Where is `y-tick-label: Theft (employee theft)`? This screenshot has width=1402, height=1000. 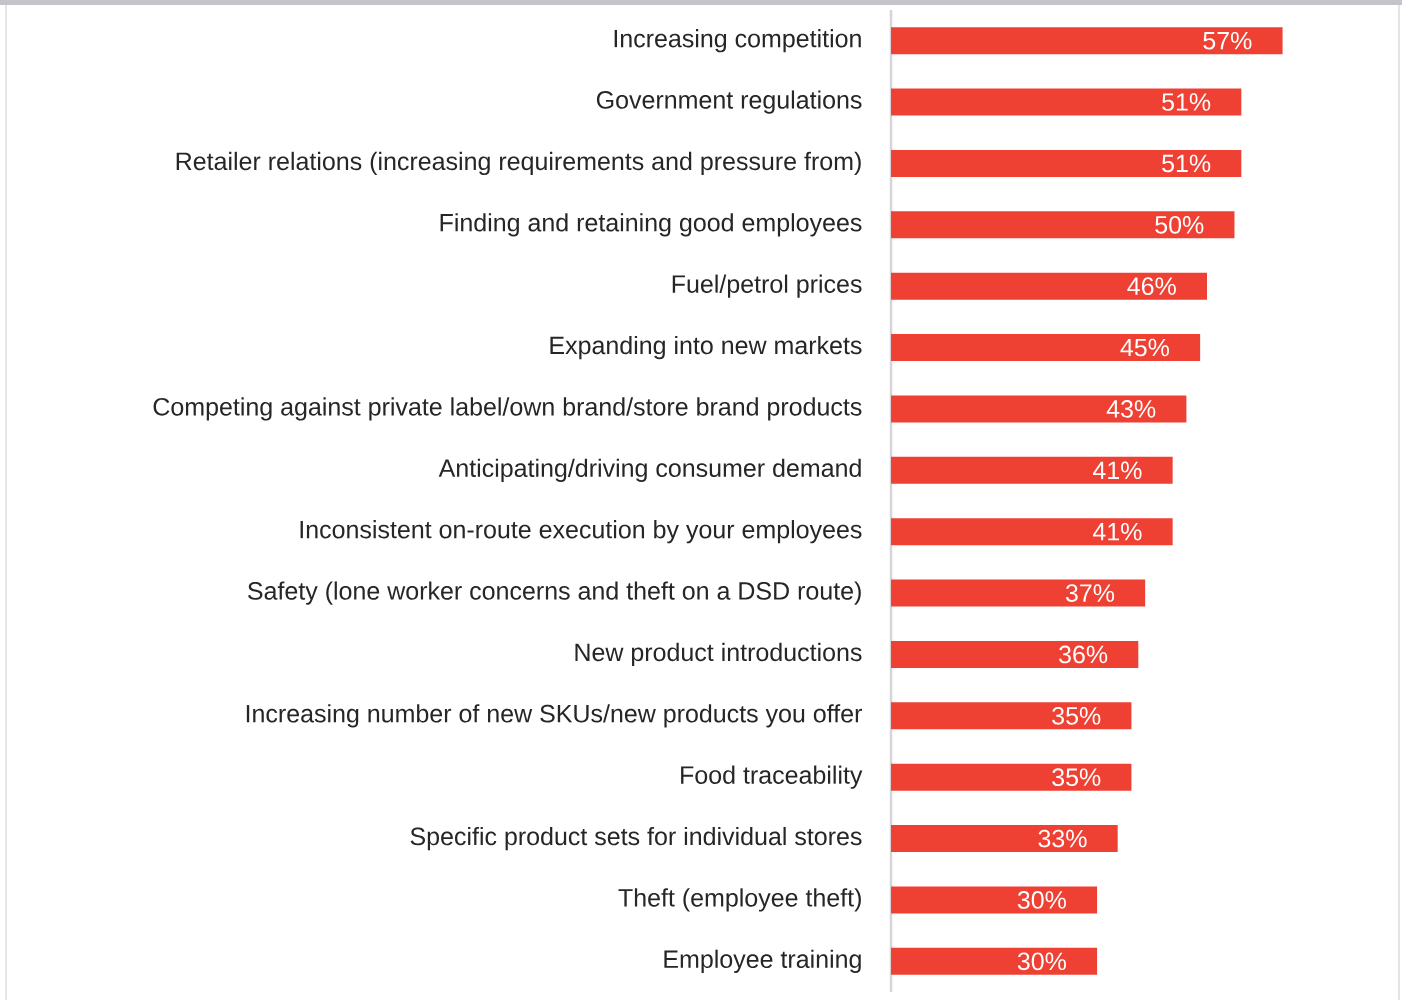
y-tick-label: Theft (employee theft) is located at coordinates (739, 900).